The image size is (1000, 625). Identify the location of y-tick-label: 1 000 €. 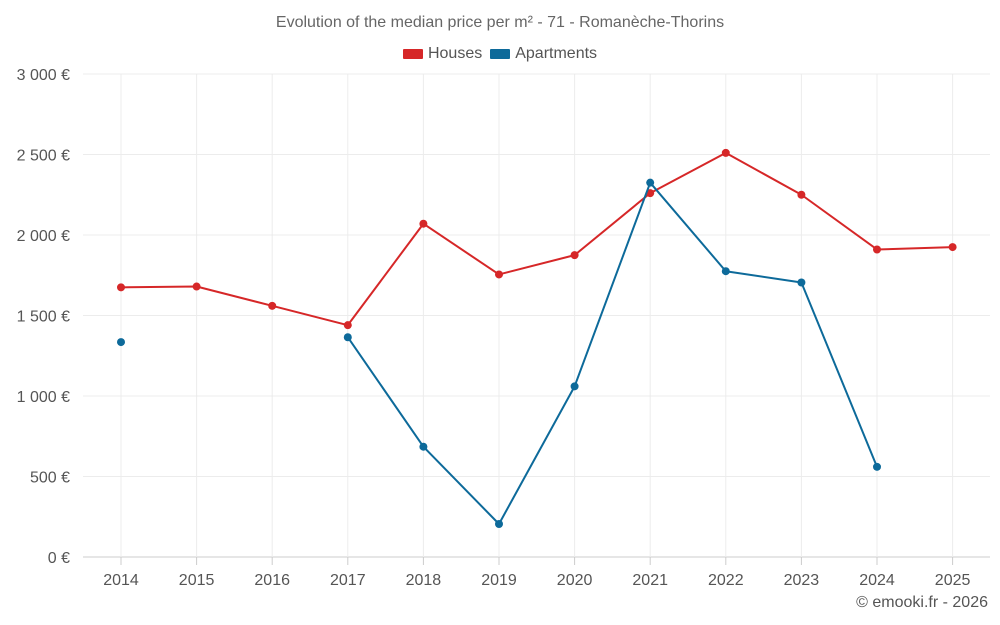
(43, 397).